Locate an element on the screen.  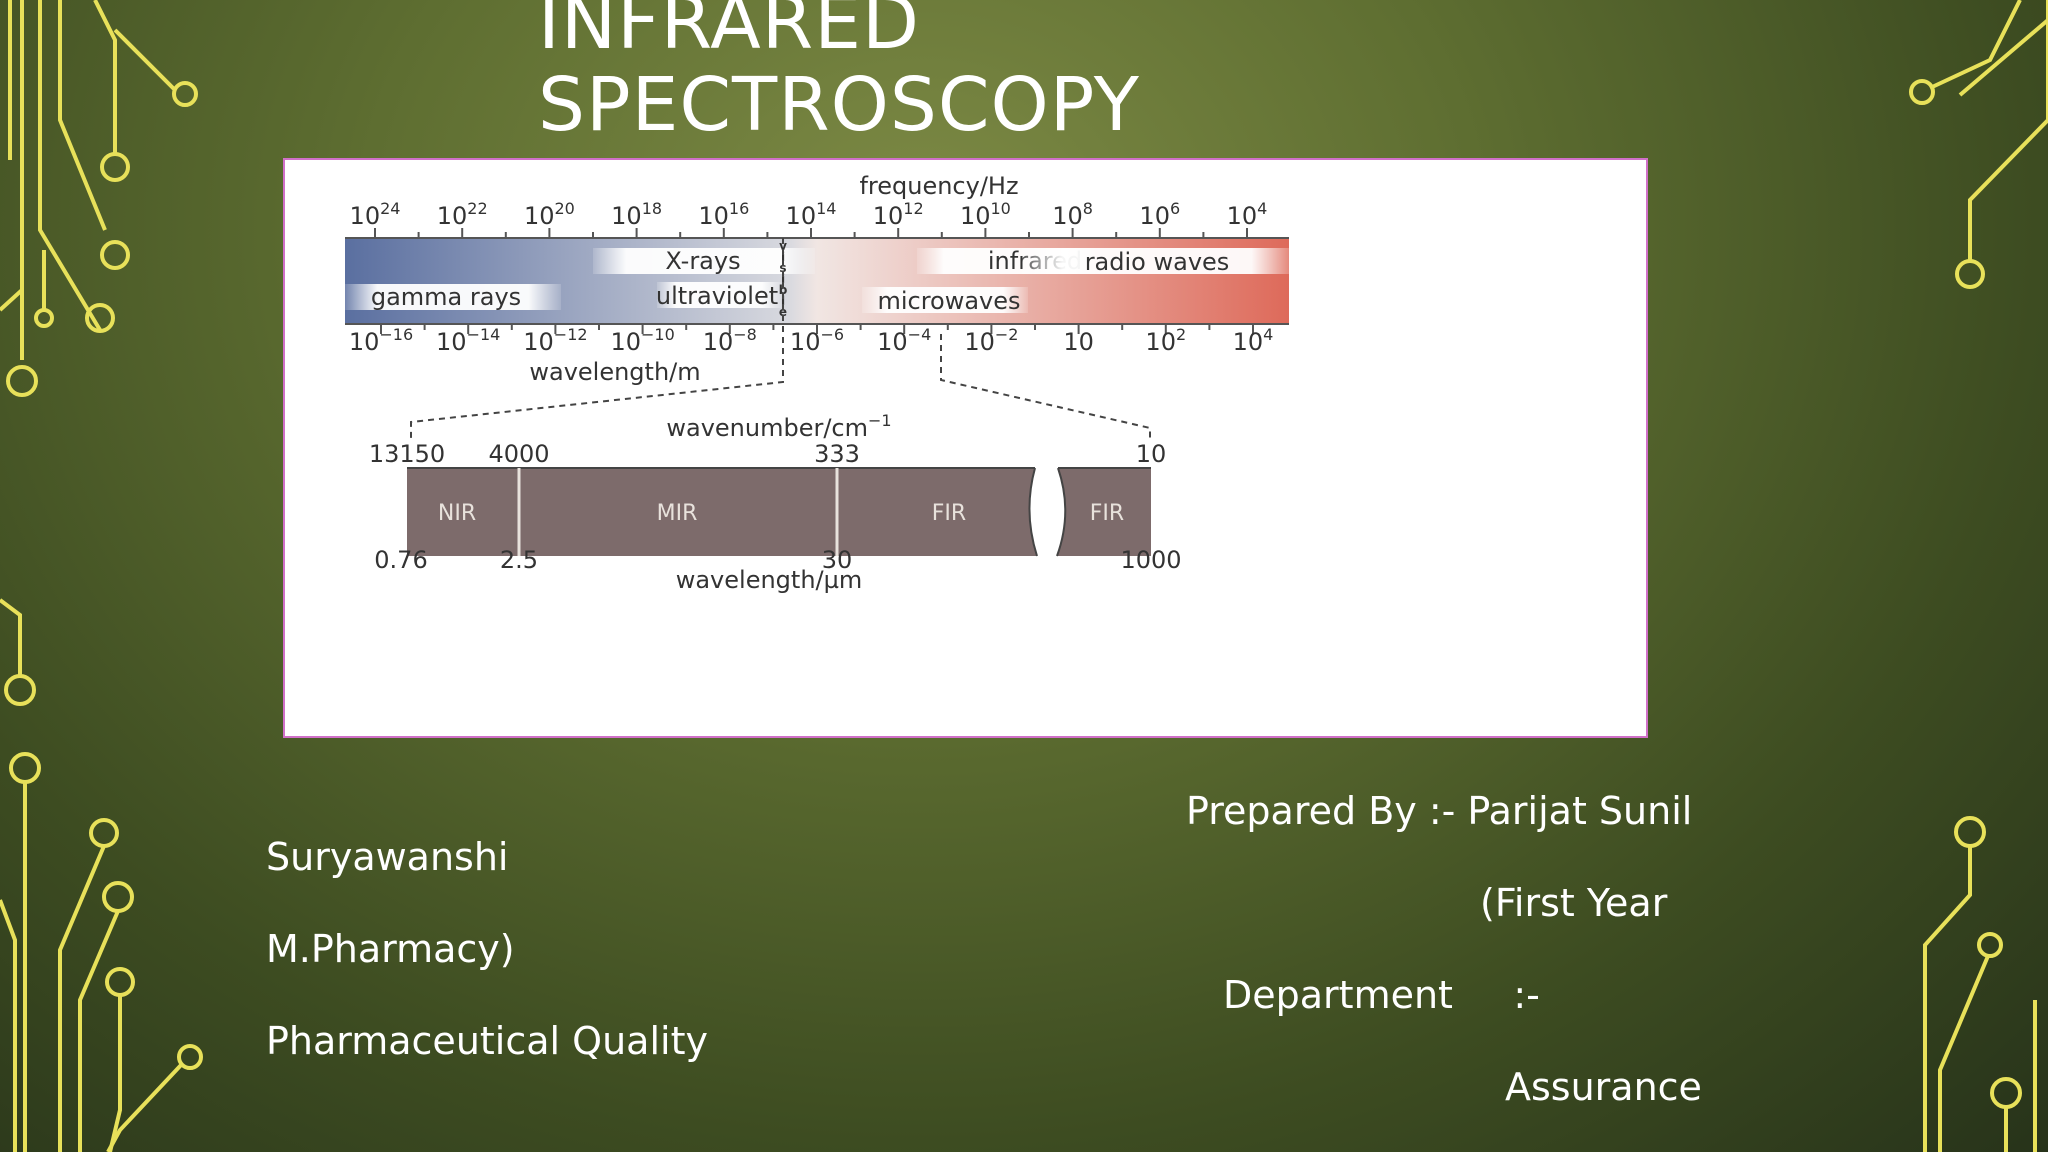
right-text-line-2: (First Year is located at coordinates (1574, 903).